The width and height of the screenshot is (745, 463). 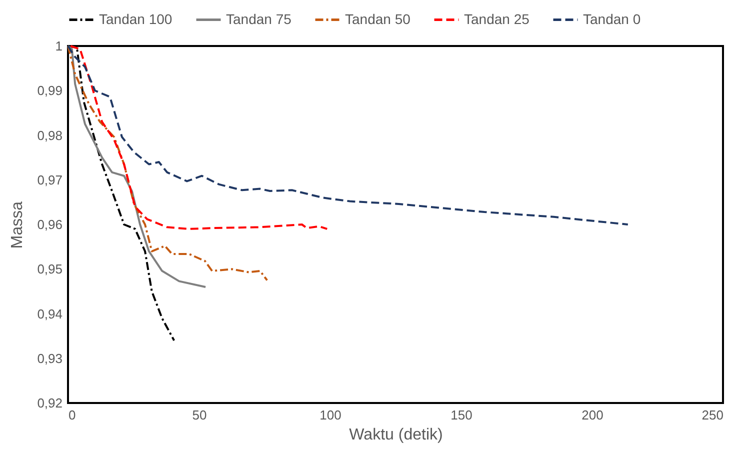 I want to click on legend-label: Tandan 50, so click(x=378, y=18).